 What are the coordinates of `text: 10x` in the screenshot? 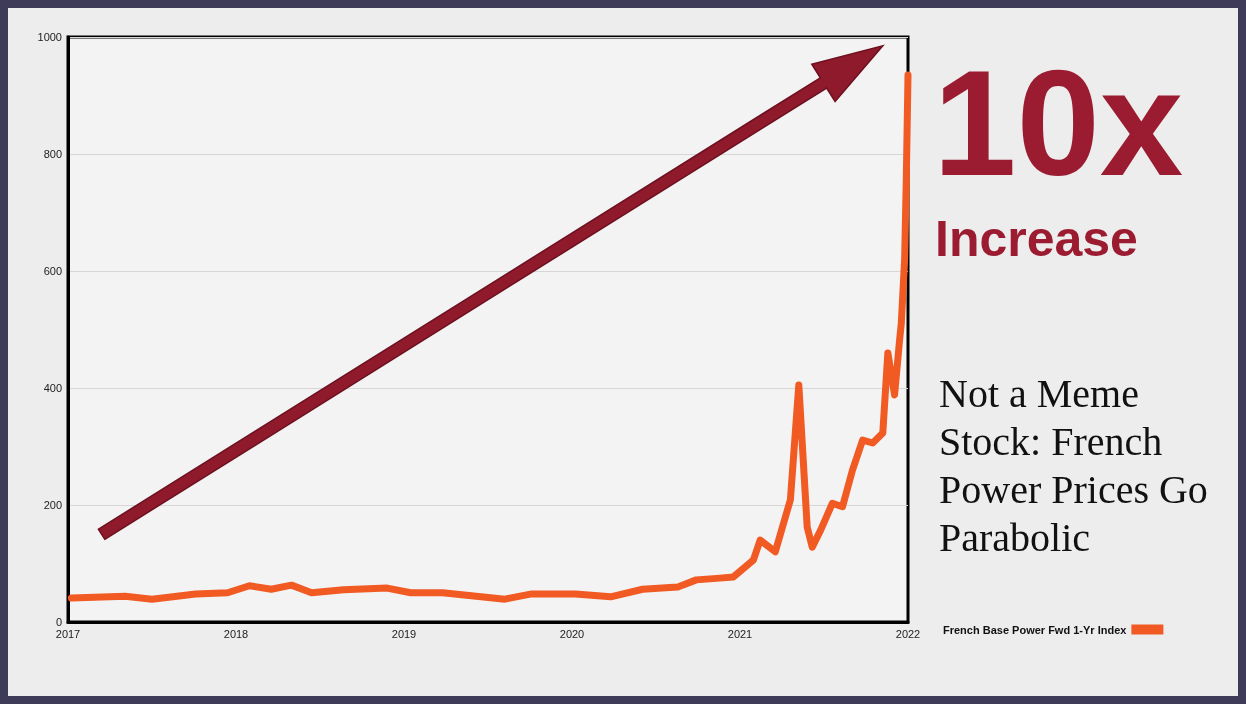 It's located at (1058, 123).